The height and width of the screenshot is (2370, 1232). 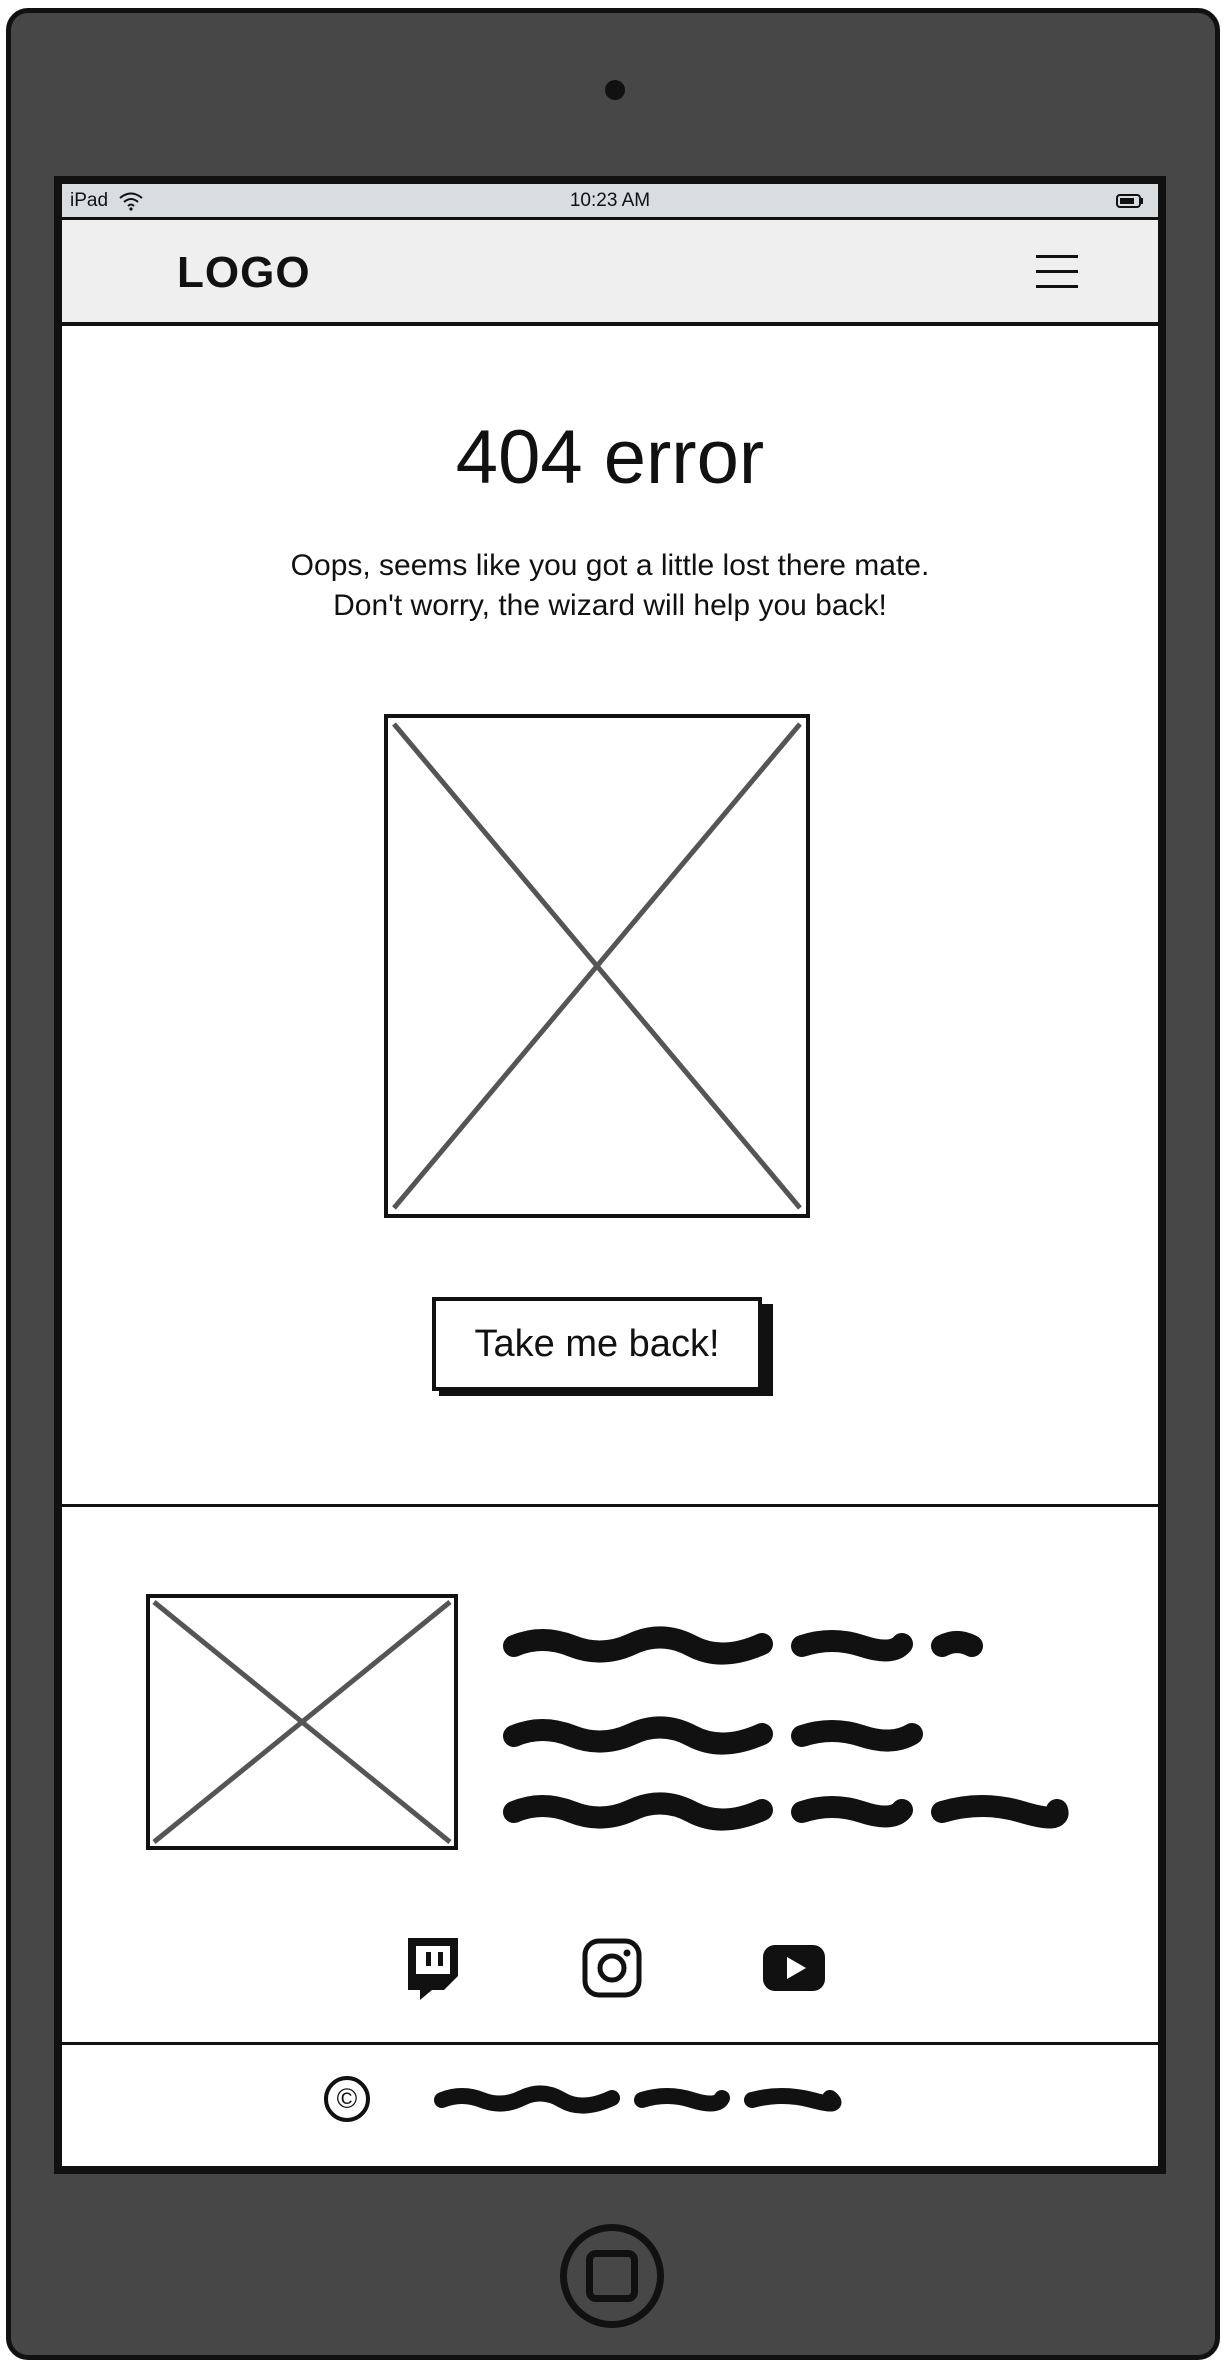 What do you see at coordinates (89, 200) in the screenshot?
I see `device-label: iPad` at bounding box center [89, 200].